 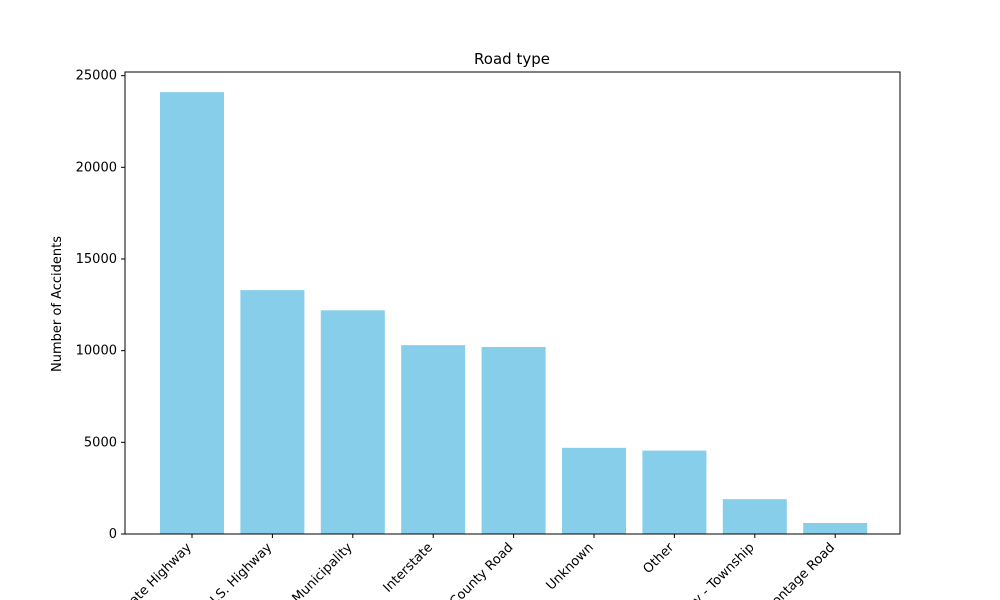 I want to click on x-tick-label: State Highway, so click(x=156, y=570).